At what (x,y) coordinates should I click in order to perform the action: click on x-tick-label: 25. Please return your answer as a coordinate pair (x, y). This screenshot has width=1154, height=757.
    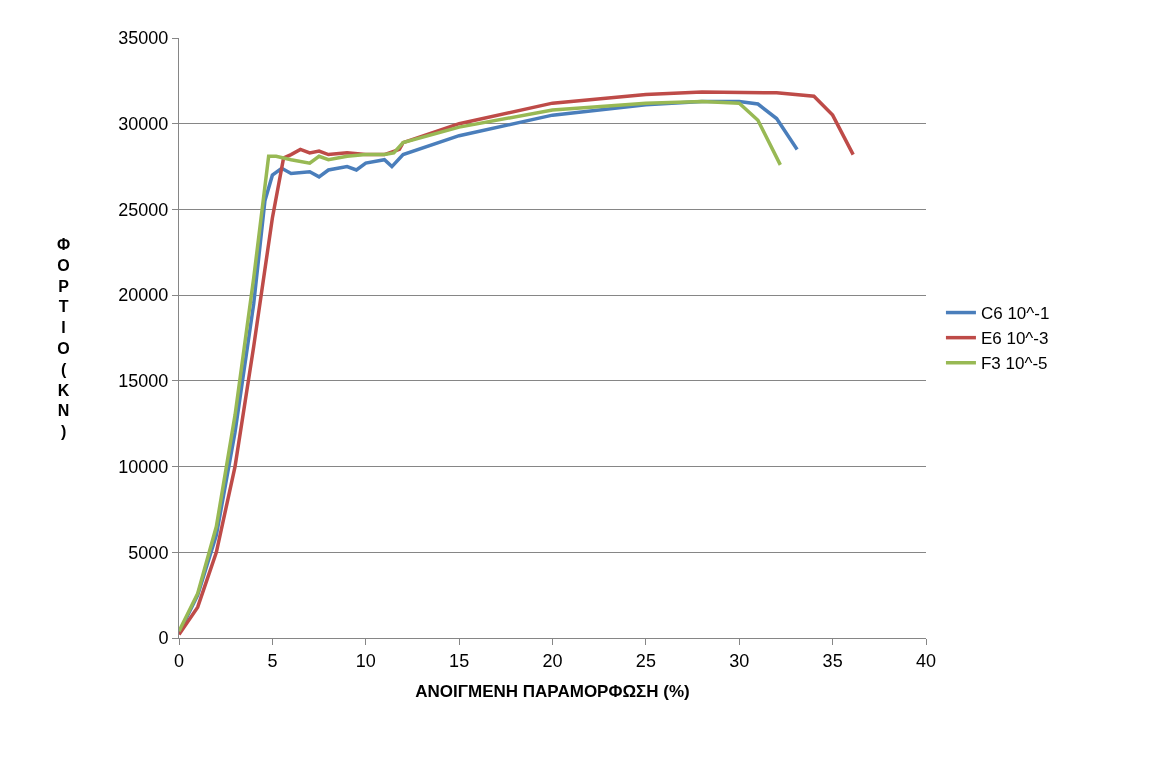
    Looking at the image, I should click on (645, 660).